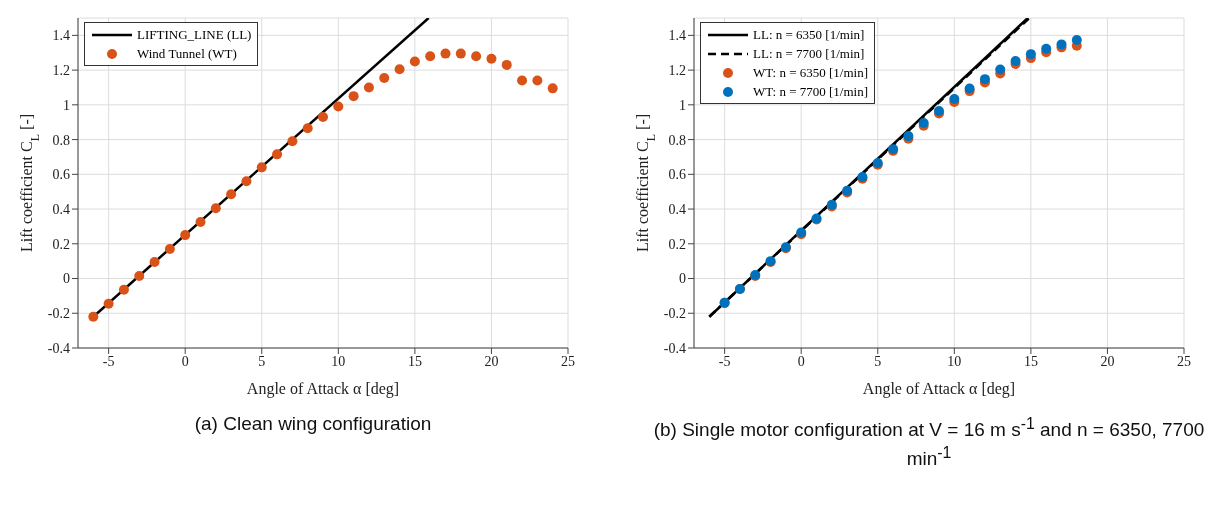 This screenshot has width=1232, height=510. What do you see at coordinates (809, 53) in the screenshot?
I see `legend-label: LL: n = 7700 [1/min]` at bounding box center [809, 53].